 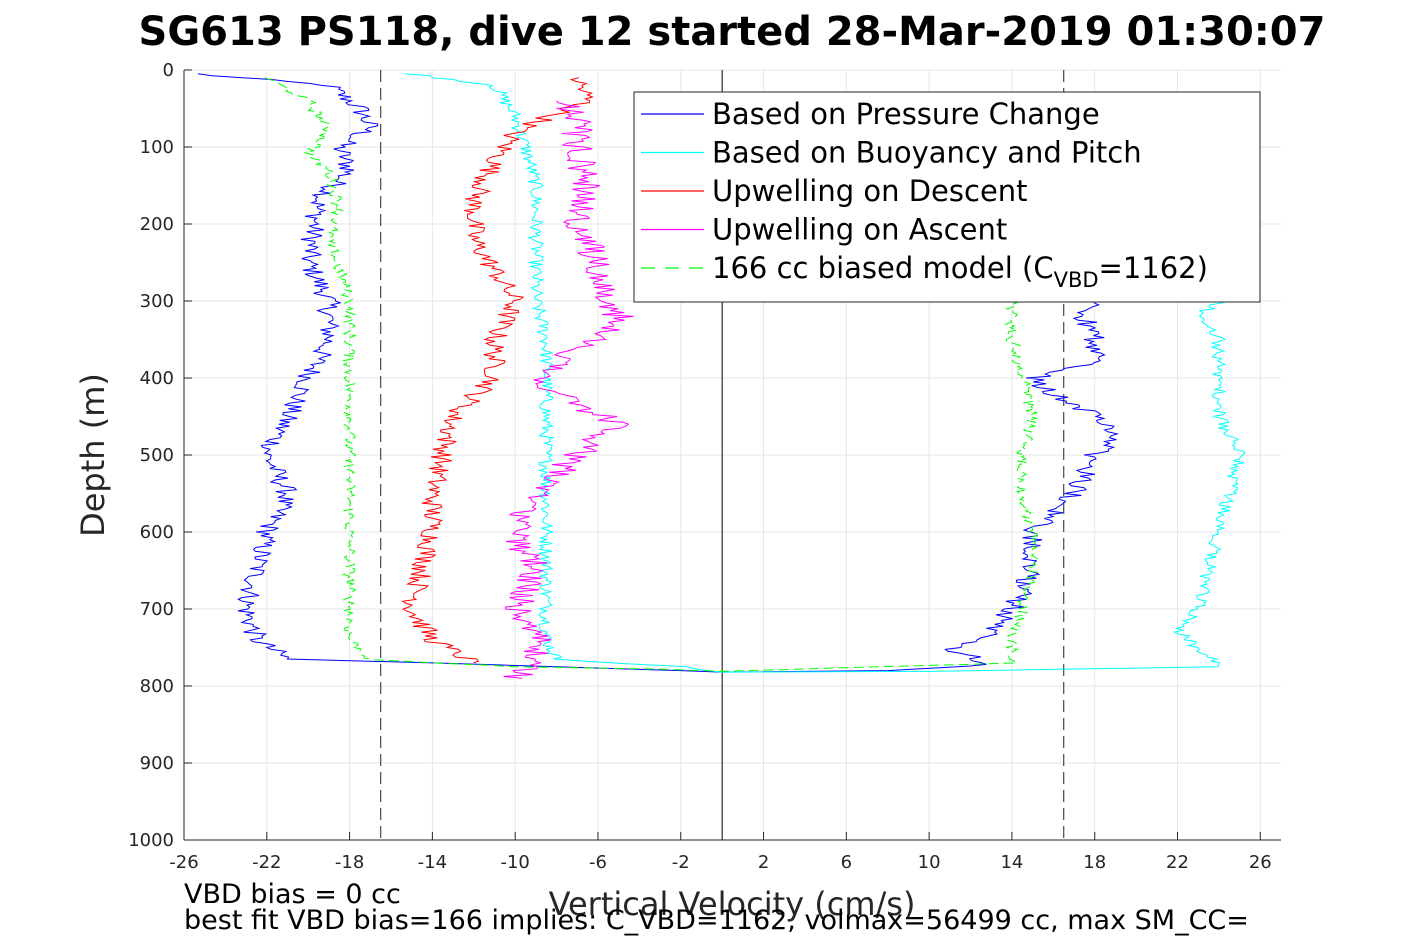 What do you see at coordinates (157, 609) in the screenshot?
I see `y-tick-label: 700` at bounding box center [157, 609].